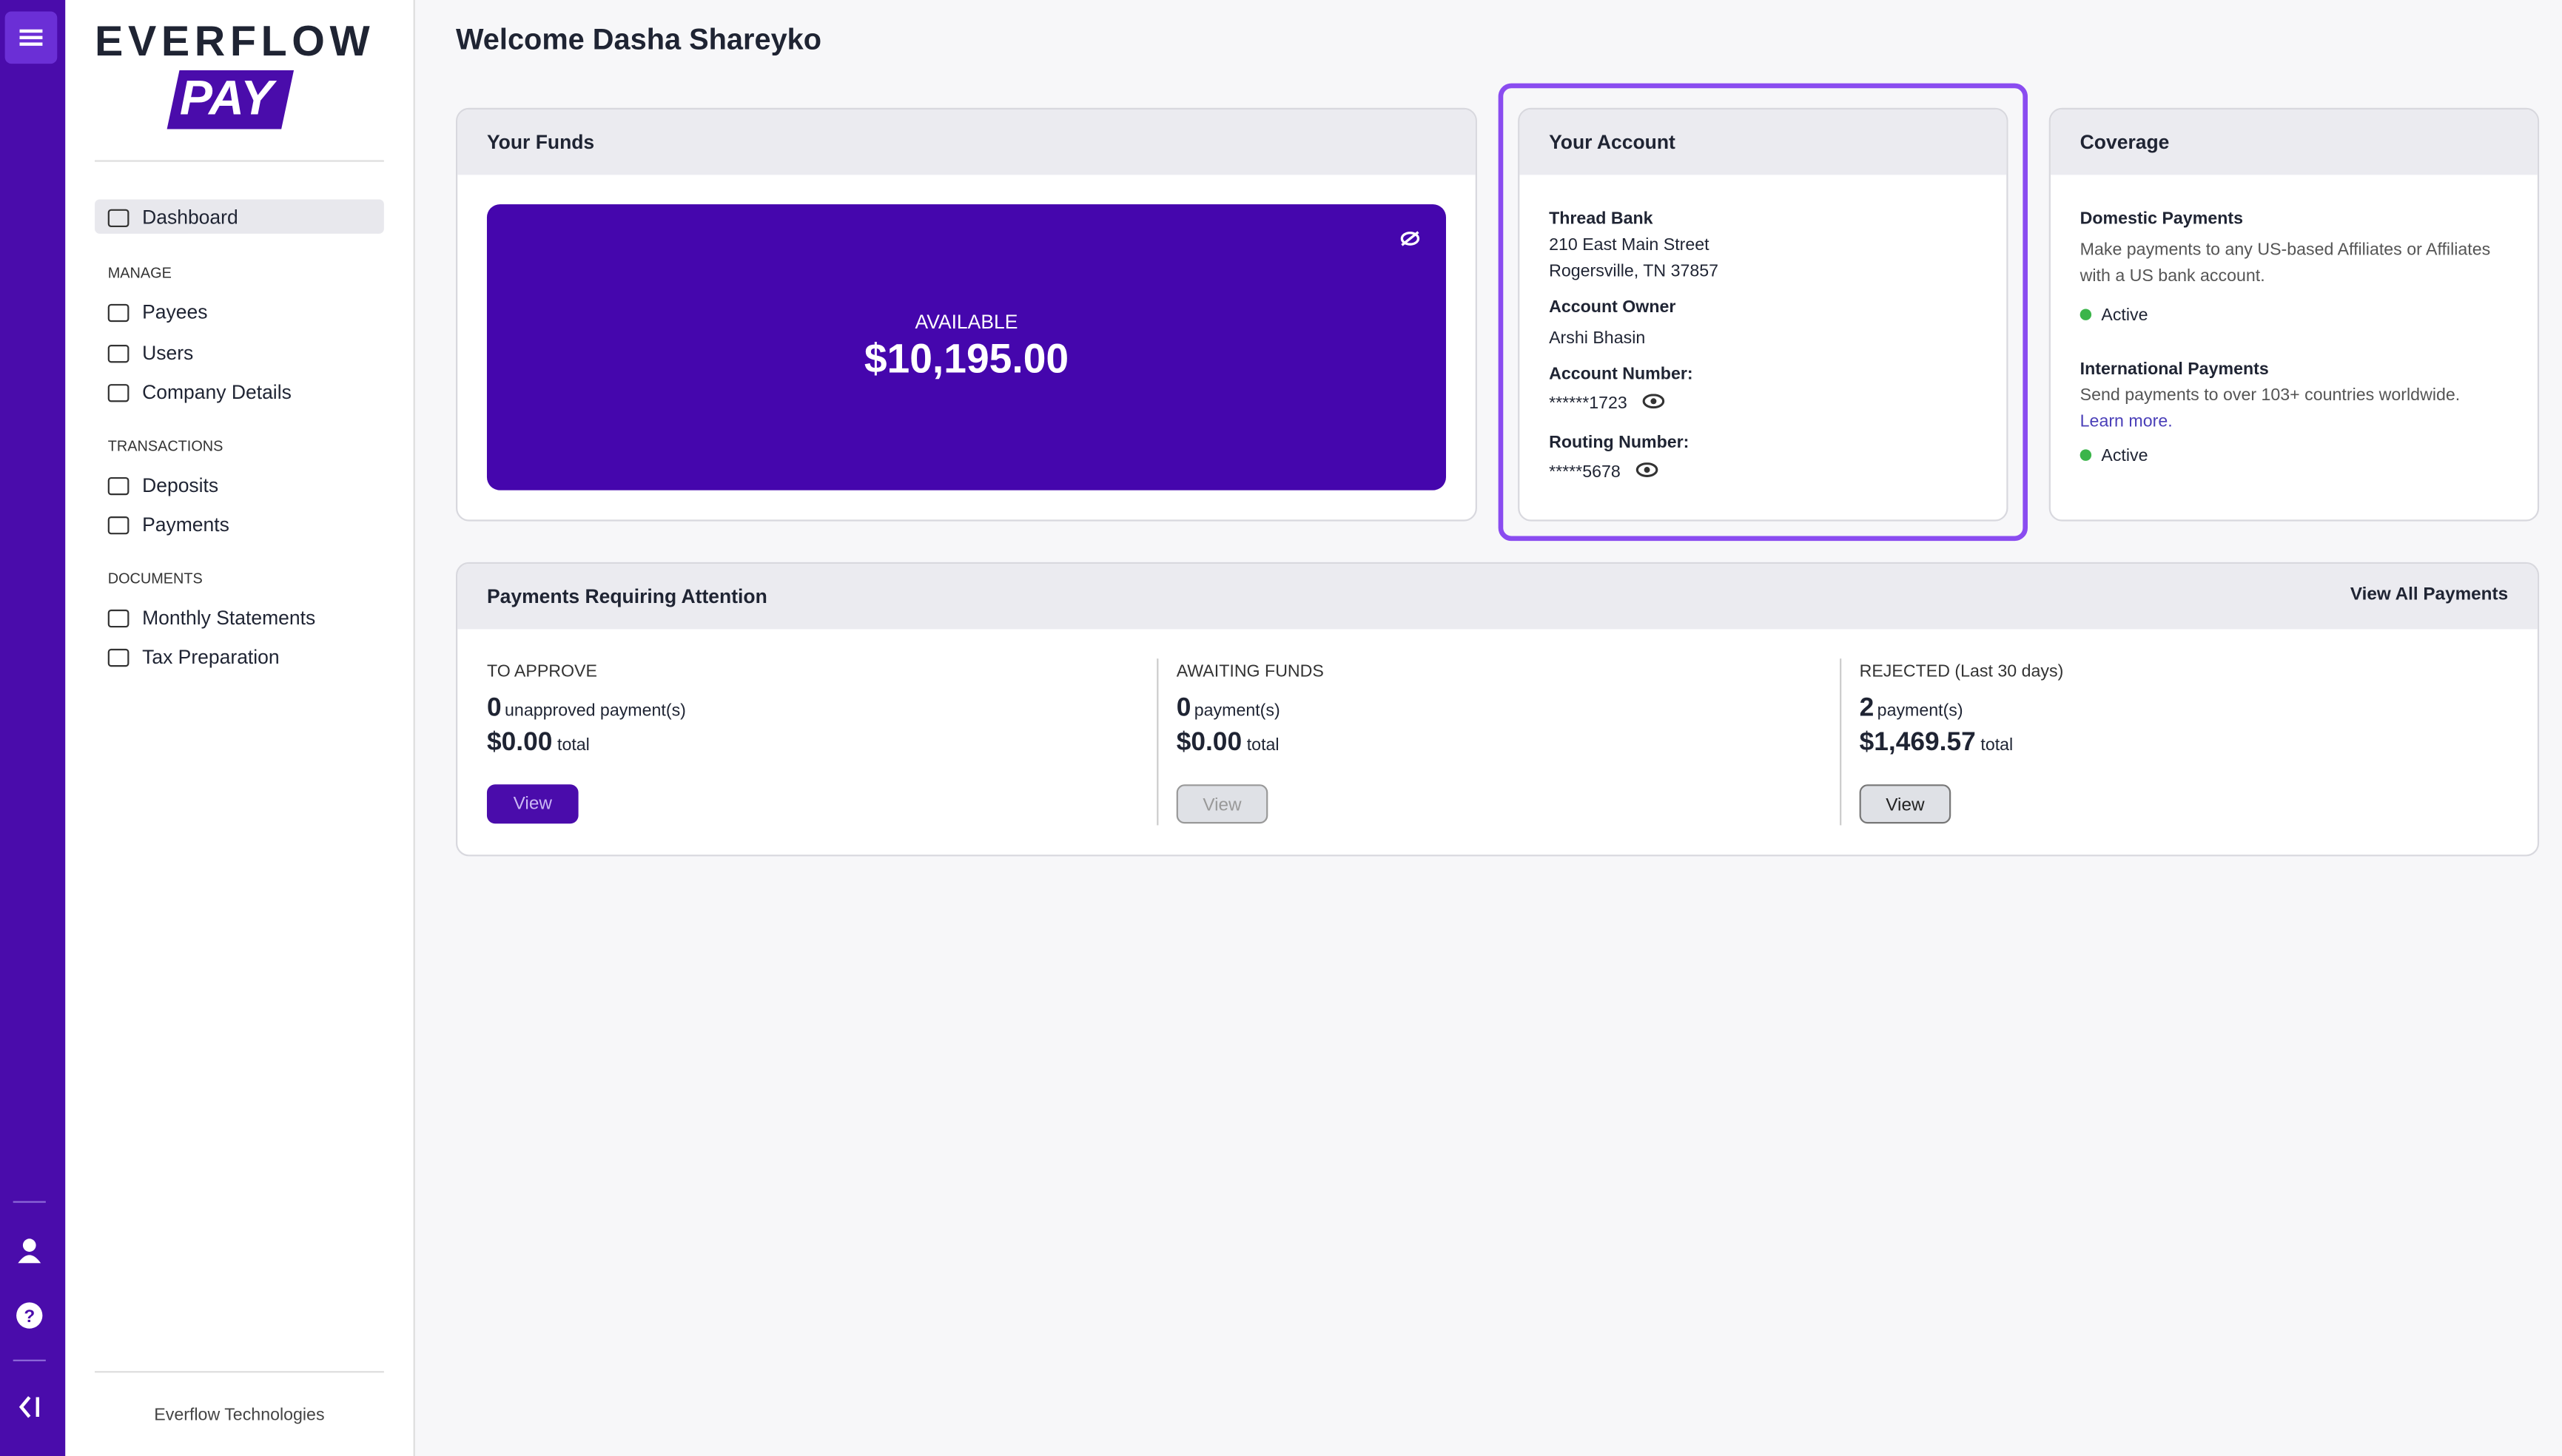  Describe the element at coordinates (1619, 443) in the screenshot. I see `label: Routing Number:` at that location.